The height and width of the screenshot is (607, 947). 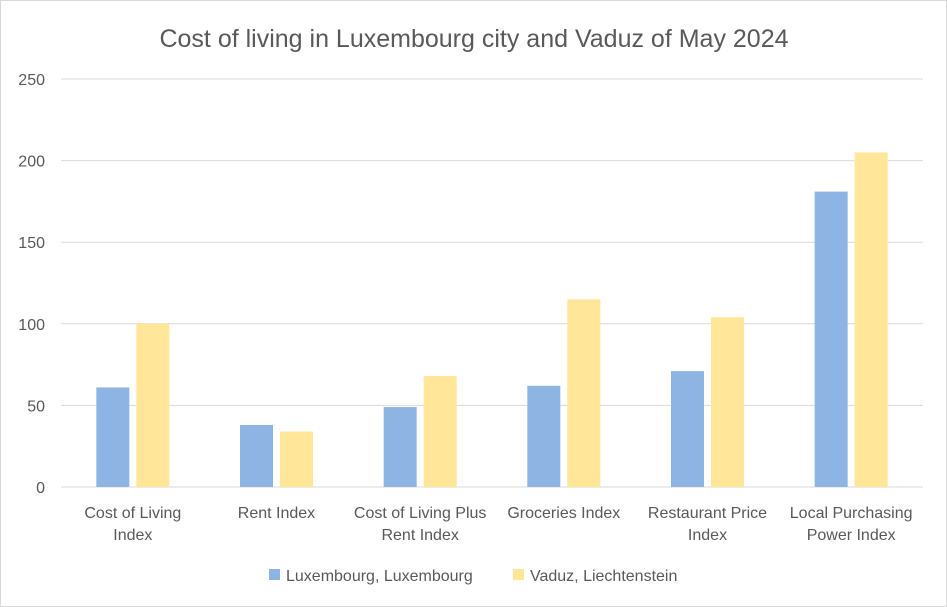 I want to click on category-label: Local Purchasing Power Index, so click(x=851, y=524).